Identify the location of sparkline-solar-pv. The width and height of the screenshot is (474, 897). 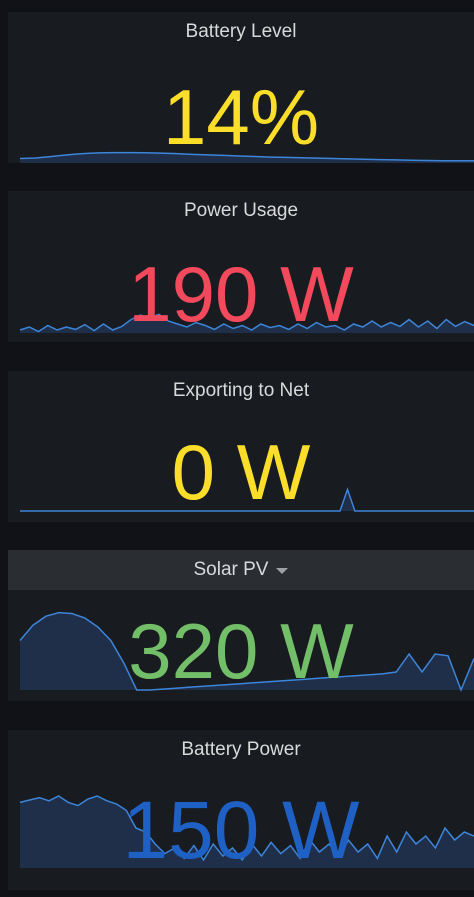
(246, 652).